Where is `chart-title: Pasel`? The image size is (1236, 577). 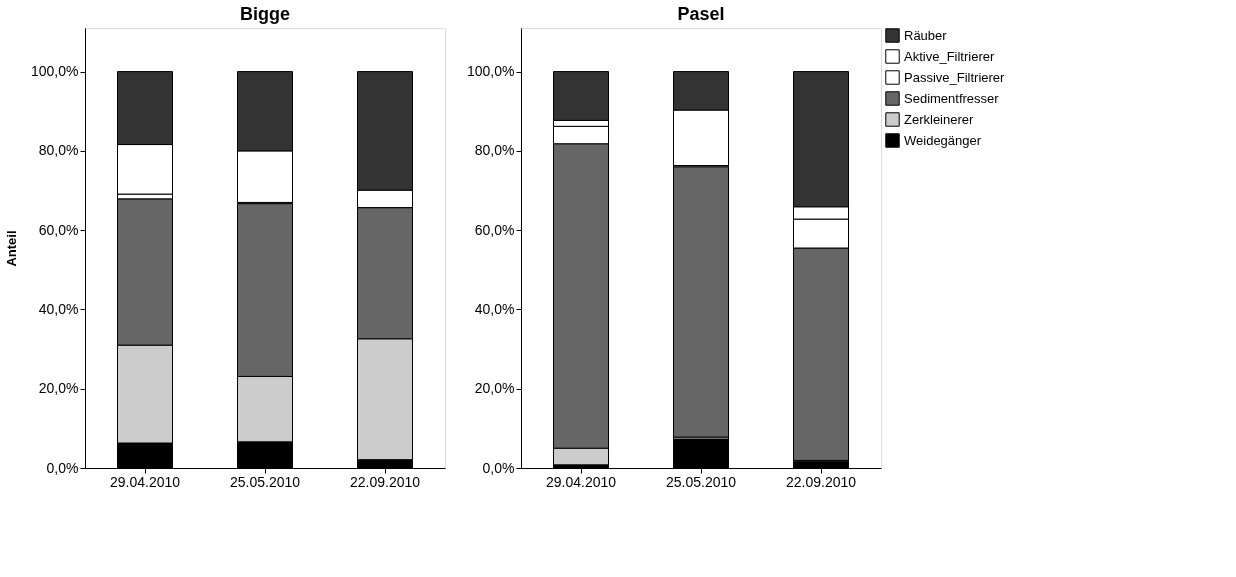
chart-title: Pasel is located at coordinates (701, 14).